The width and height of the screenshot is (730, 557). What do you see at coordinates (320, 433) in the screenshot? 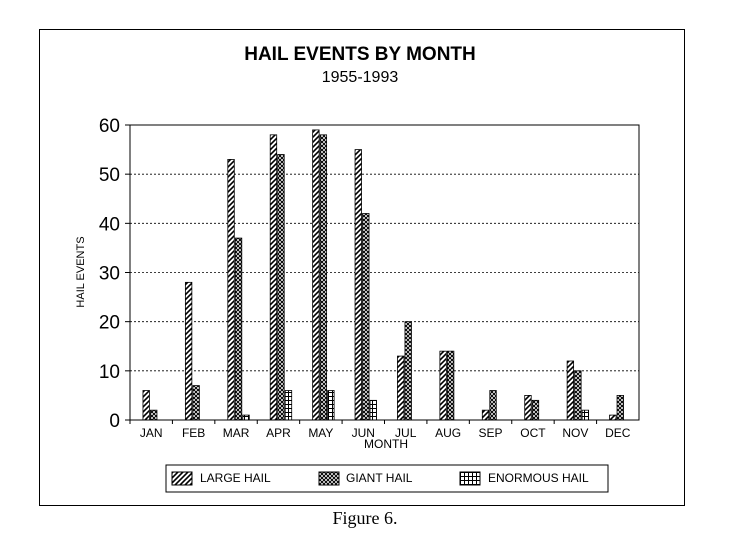
I see `x-tick-label: MAY` at bounding box center [320, 433].